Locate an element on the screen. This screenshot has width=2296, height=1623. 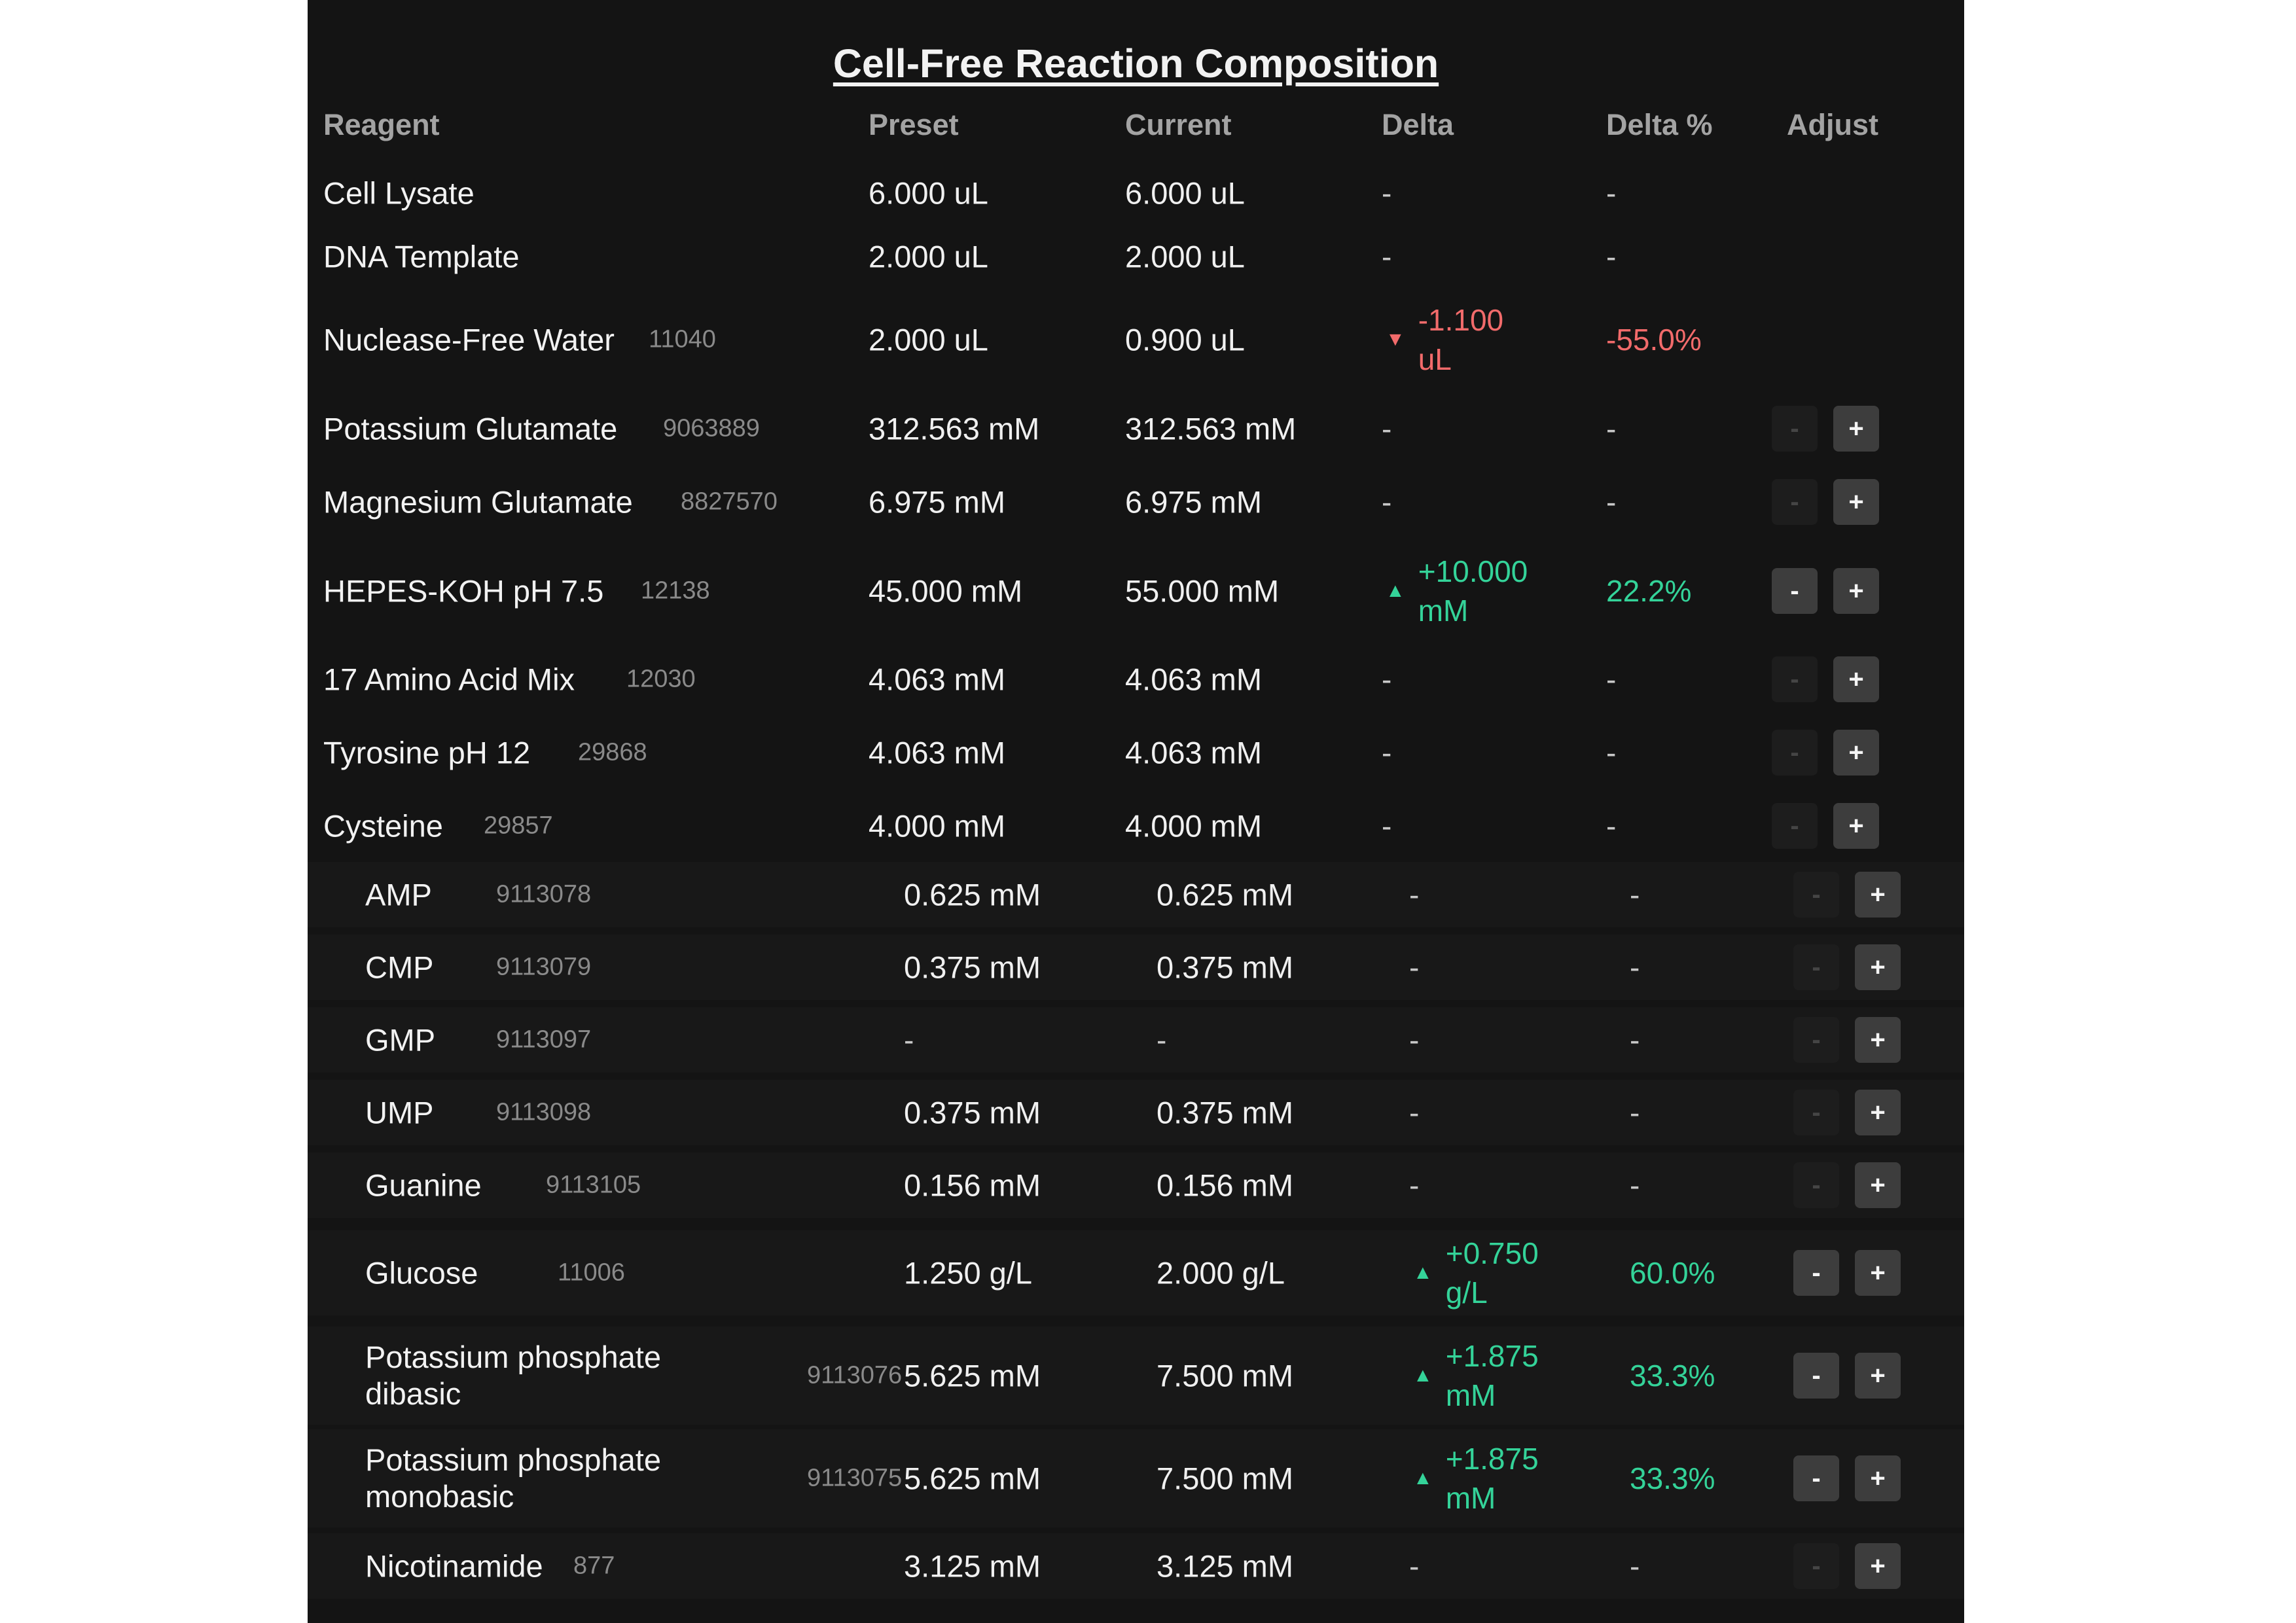
column-header-adjust: Adjust is located at coordinates (1833, 125).